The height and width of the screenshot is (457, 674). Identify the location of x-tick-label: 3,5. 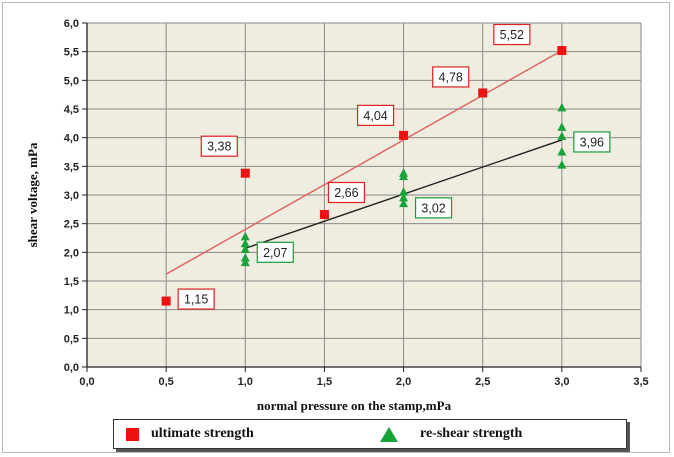
(640, 382).